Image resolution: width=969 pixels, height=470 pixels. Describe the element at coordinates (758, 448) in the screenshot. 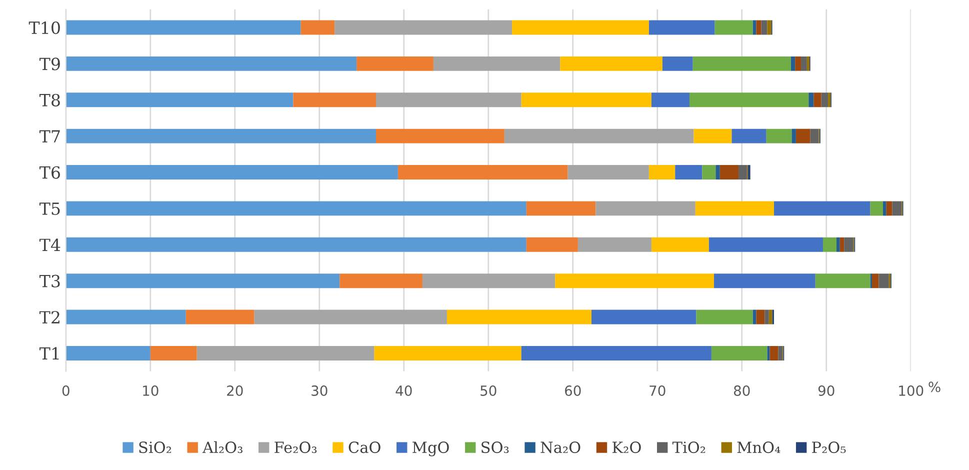

I see `legend-label: MnO₄` at that location.